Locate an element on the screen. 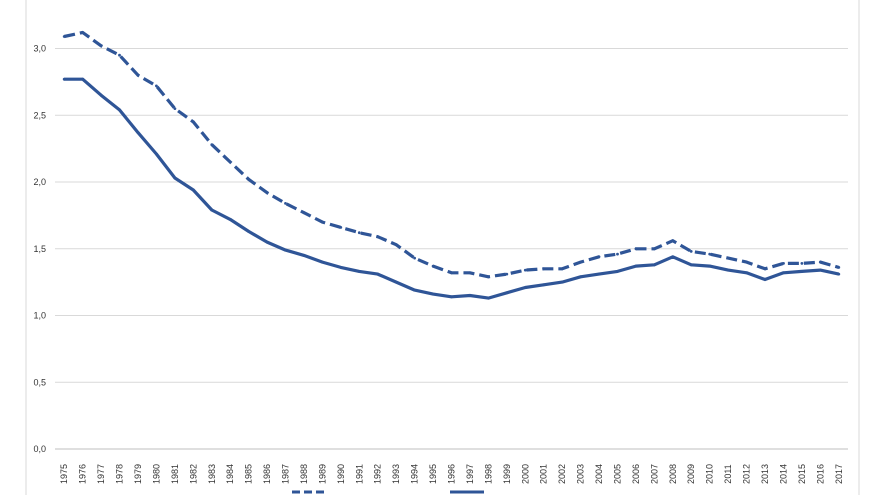 Image resolution: width=880 pixels, height=495 pixels. y-axis-ticks: 0,0 0,5 1,0 1,5 2,0 2,5 3,0 is located at coordinates (39, 249).